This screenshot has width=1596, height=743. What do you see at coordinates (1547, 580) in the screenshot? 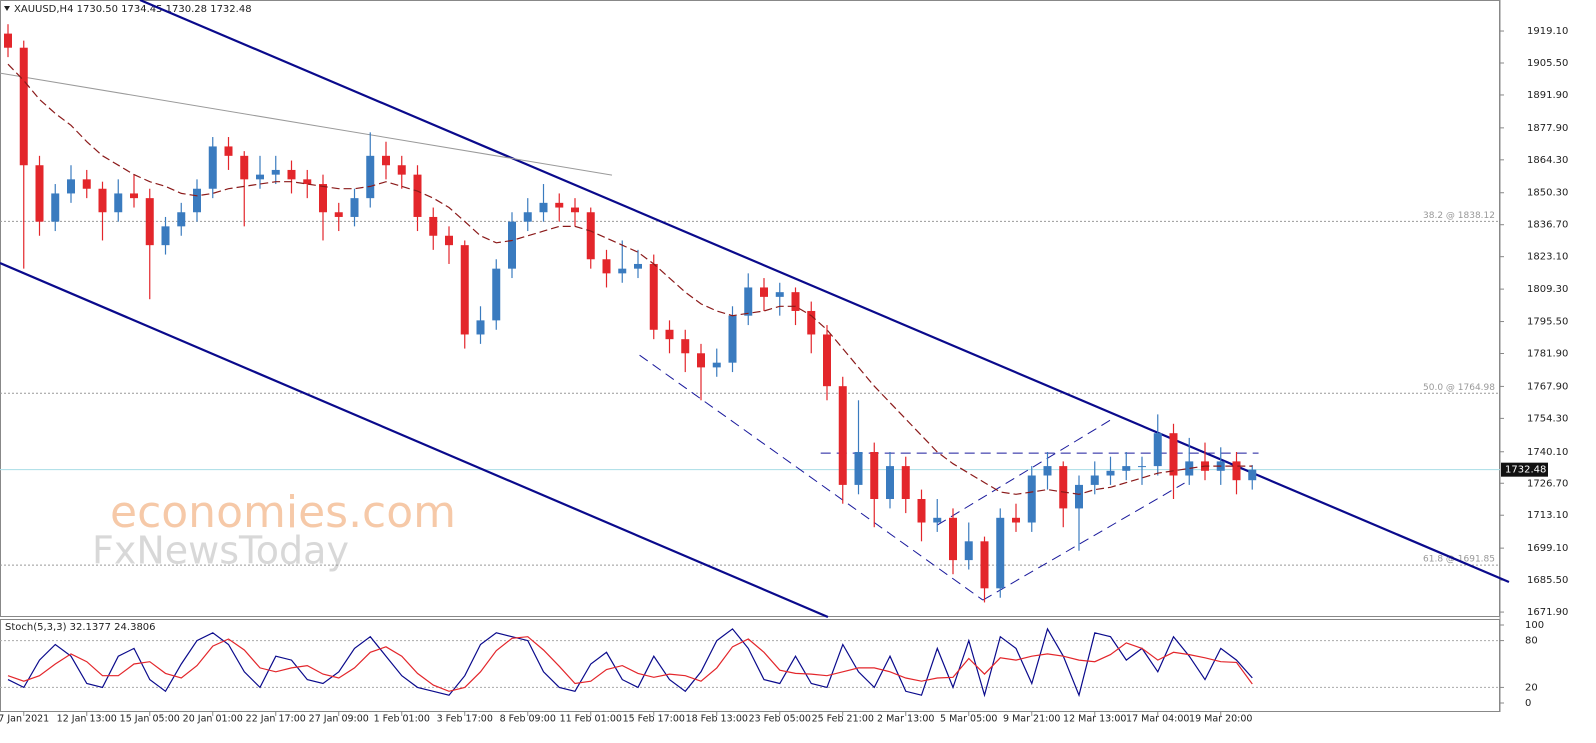
I see `y-tick-label: 1685.50` at bounding box center [1547, 580].